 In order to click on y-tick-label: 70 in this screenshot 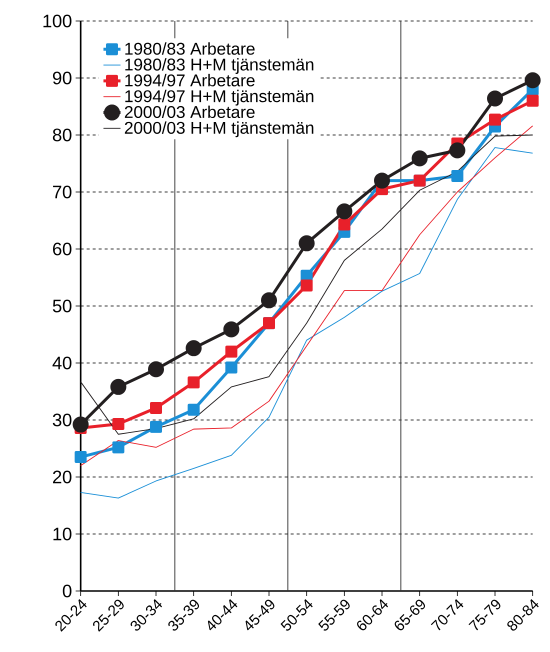, I will do `click(62, 192)`.